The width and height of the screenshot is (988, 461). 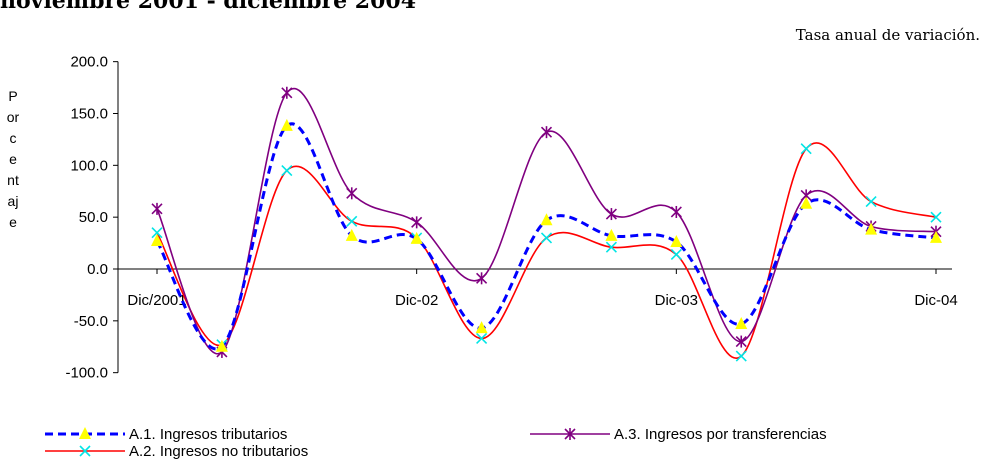 I want to click on y-tick-label: -100.0, so click(x=86, y=373).